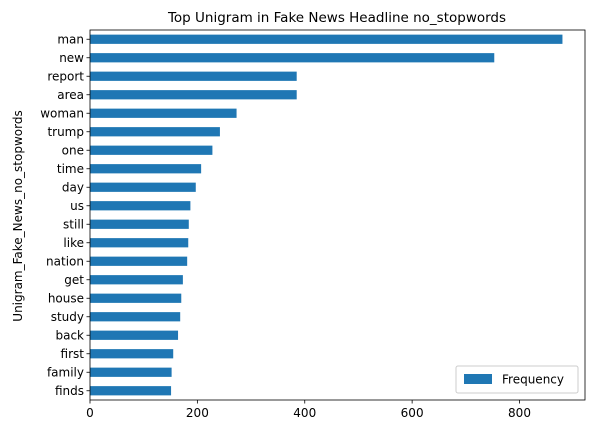  I want to click on bar-like, so click(139, 243).